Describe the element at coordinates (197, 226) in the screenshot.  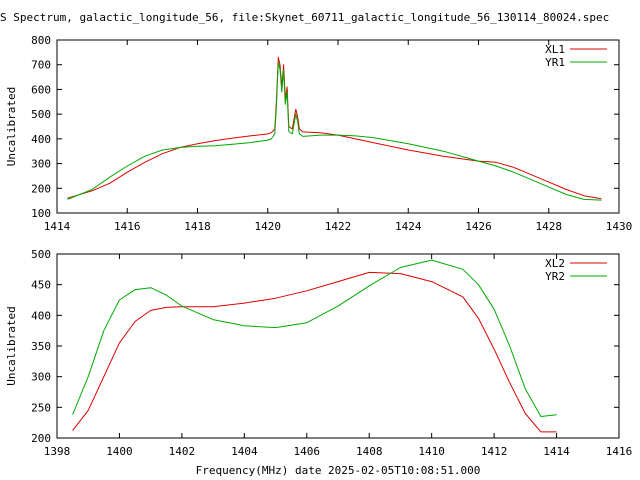
I see `x-tick-label: 1418` at that location.